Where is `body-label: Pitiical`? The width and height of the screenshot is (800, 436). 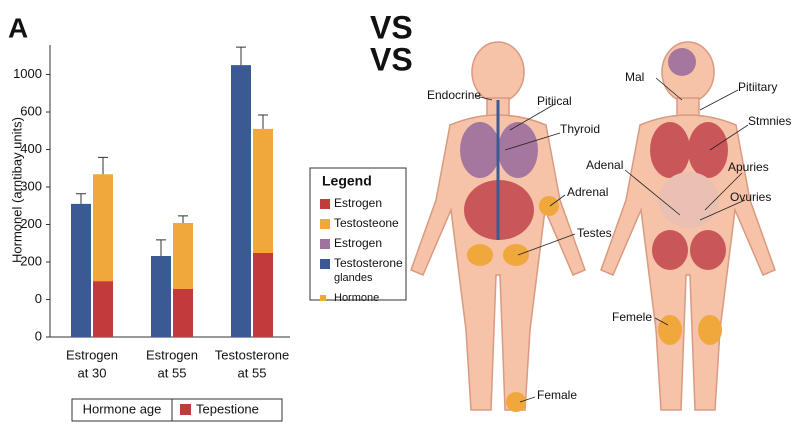 body-label: Pitiical is located at coordinates (554, 101).